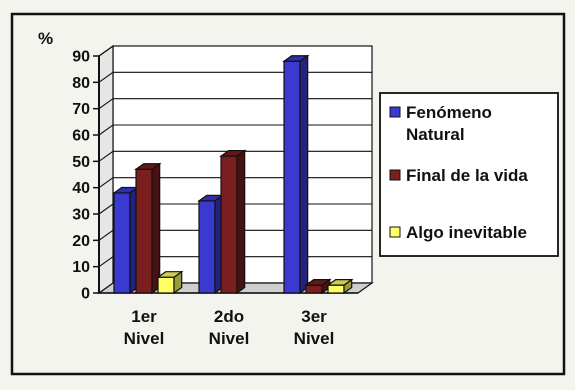  Describe the element at coordinates (106, 169) in the screenshot. I see `plot-side-wall` at that location.